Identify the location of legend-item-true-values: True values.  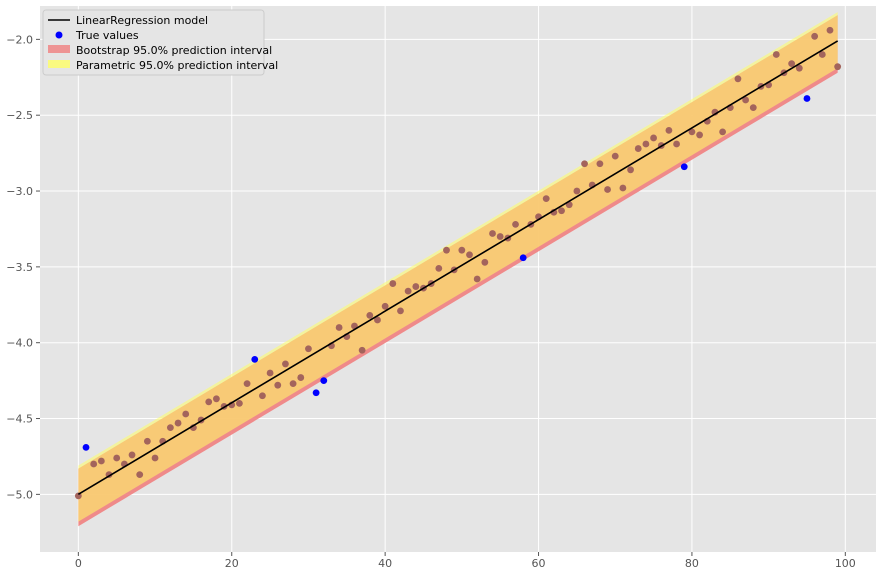
(97, 35).